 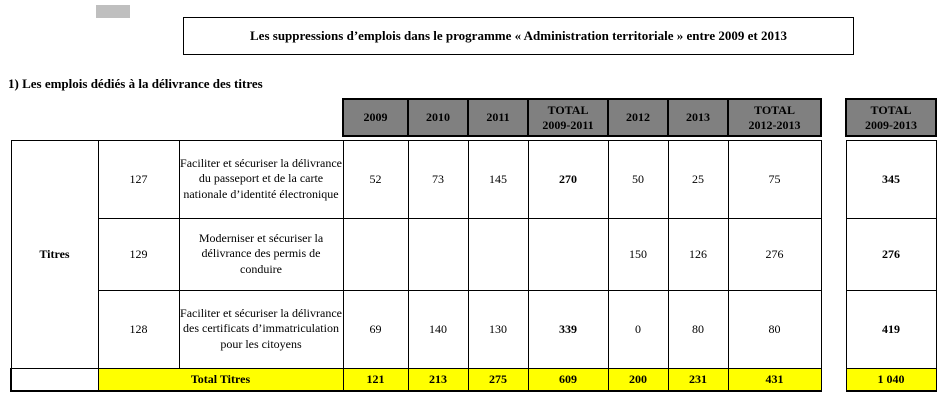 I want to click on col-header-2010: 2010, so click(x=438, y=117).